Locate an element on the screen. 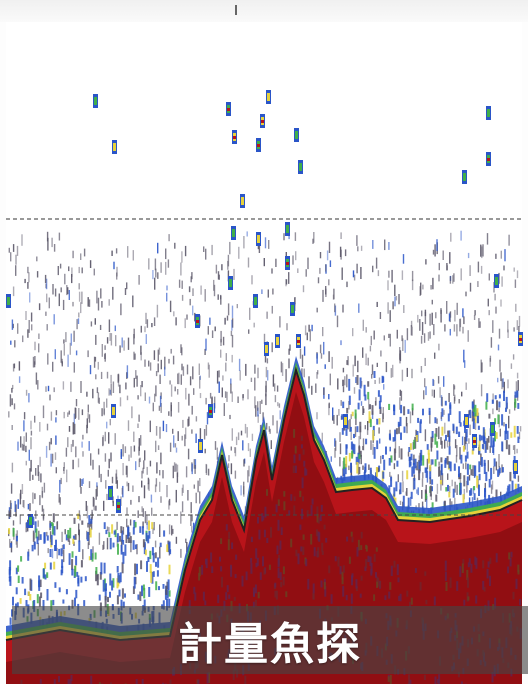 This screenshot has height=684, width=528. caption-bar: 計量魚探 is located at coordinates (270, 640).